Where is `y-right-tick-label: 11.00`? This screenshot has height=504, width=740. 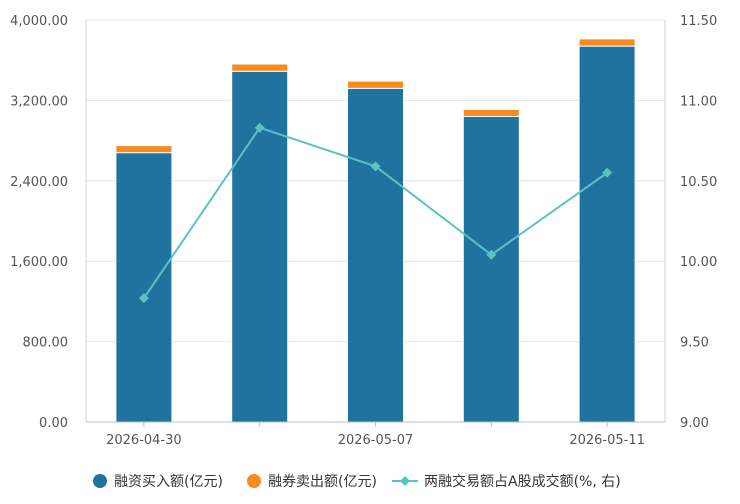
y-right-tick-label: 11.00 is located at coordinates (698, 101).